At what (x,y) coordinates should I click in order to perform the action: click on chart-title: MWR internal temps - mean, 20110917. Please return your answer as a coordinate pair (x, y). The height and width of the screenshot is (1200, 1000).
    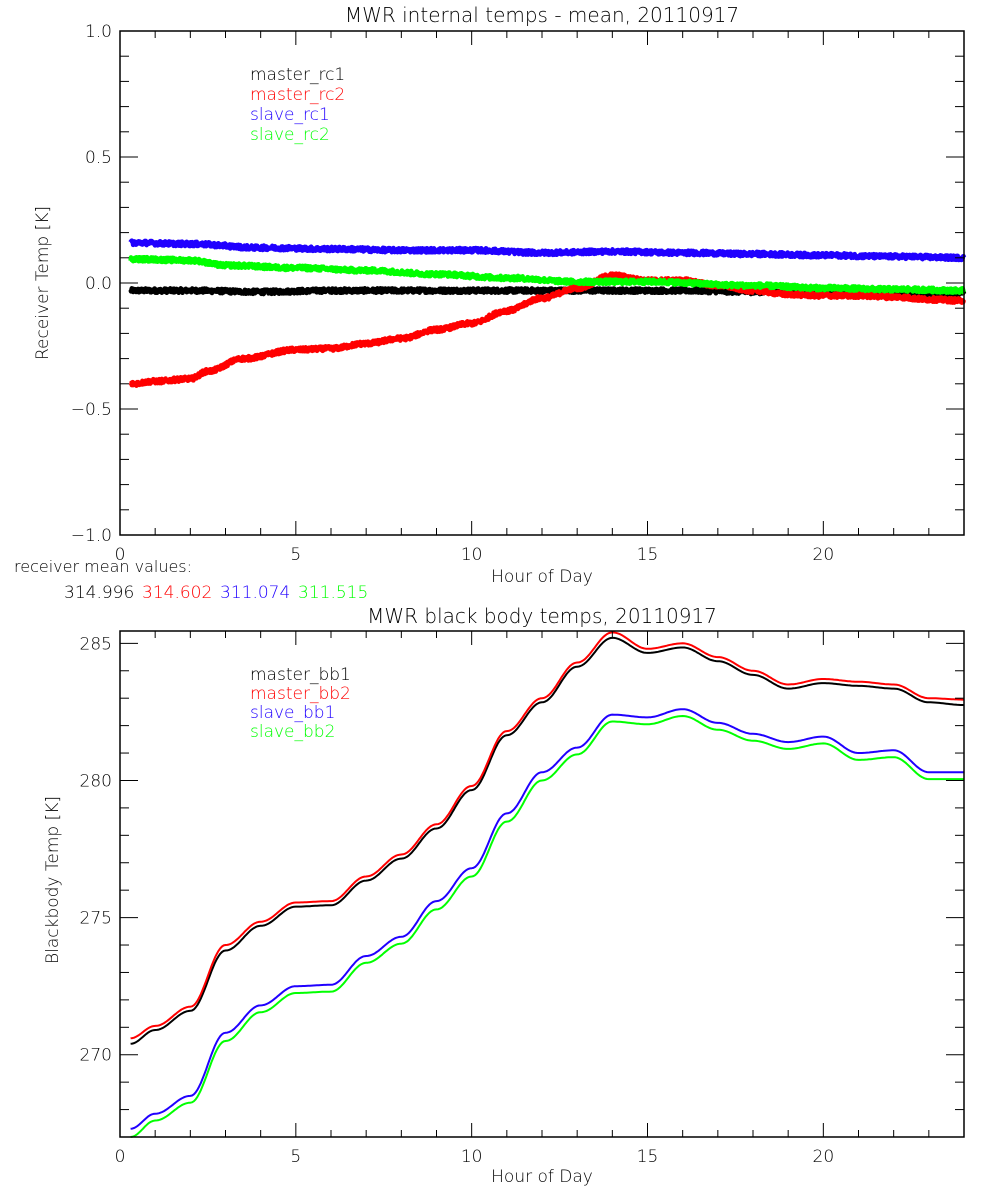
    Looking at the image, I should click on (542, 15).